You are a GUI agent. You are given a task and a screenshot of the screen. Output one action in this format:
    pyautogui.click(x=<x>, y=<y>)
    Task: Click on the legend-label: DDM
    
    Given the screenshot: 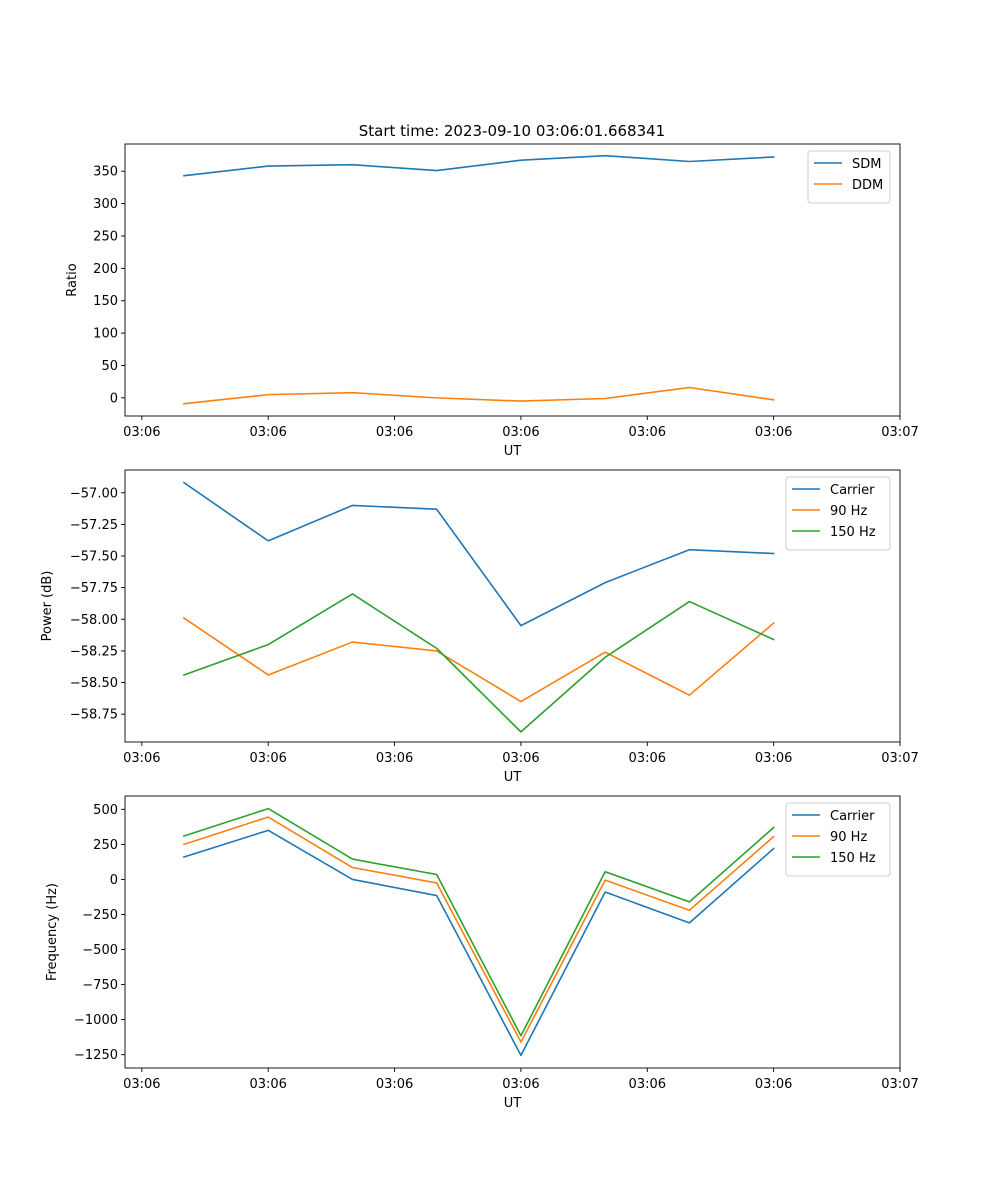 What is the action you would take?
    pyautogui.click(x=867, y=185)
    